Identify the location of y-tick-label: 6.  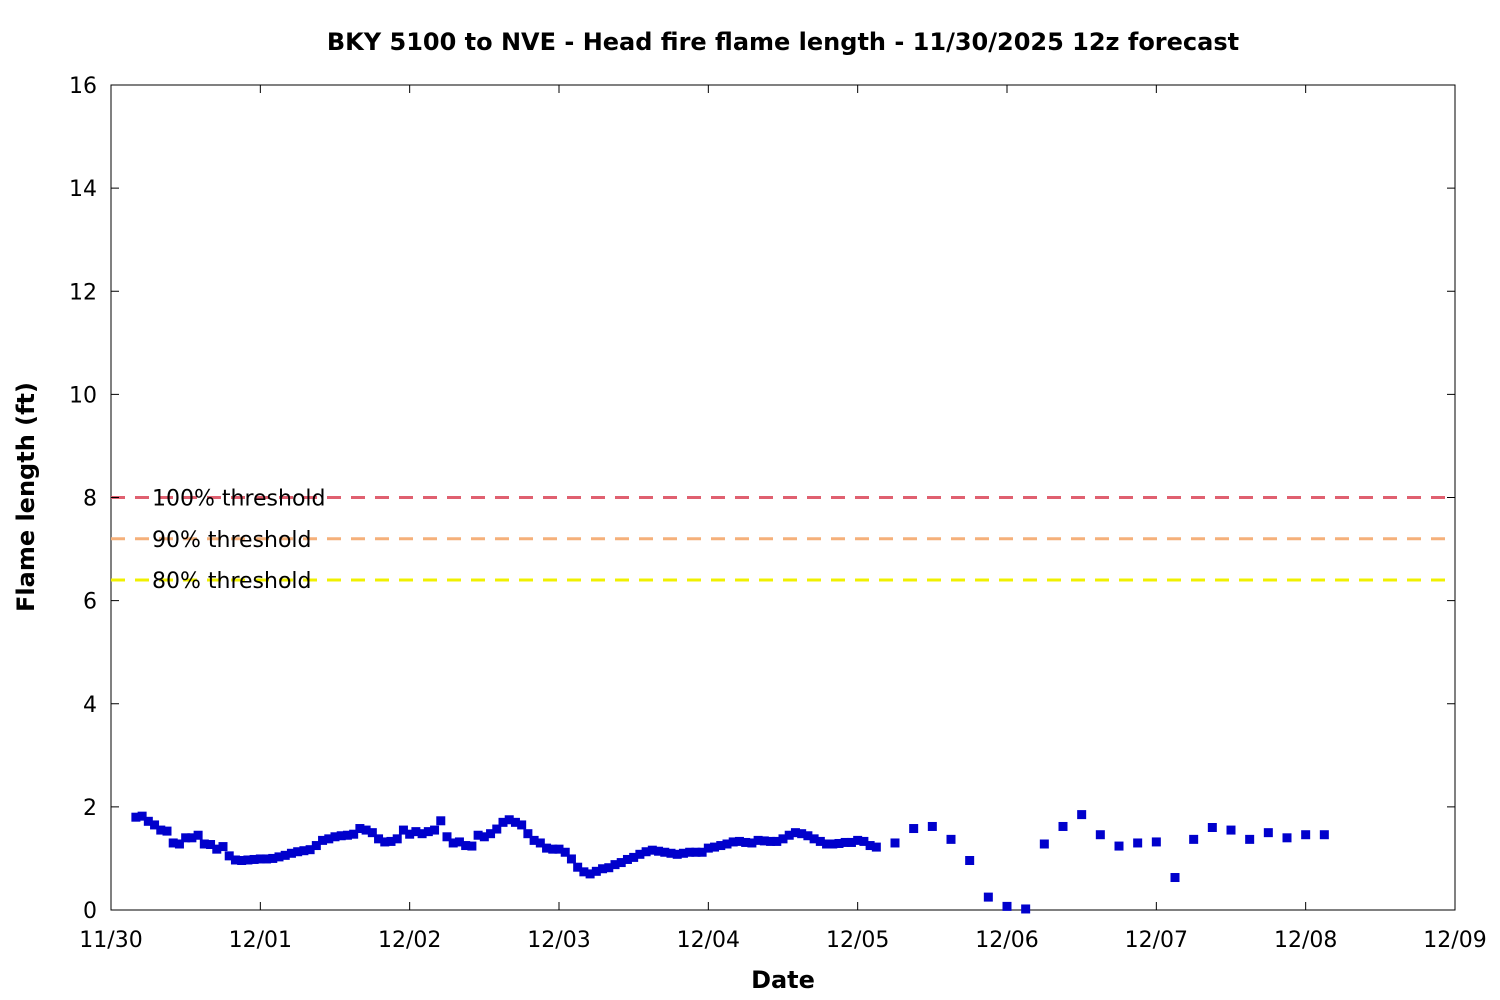
(90, 602).